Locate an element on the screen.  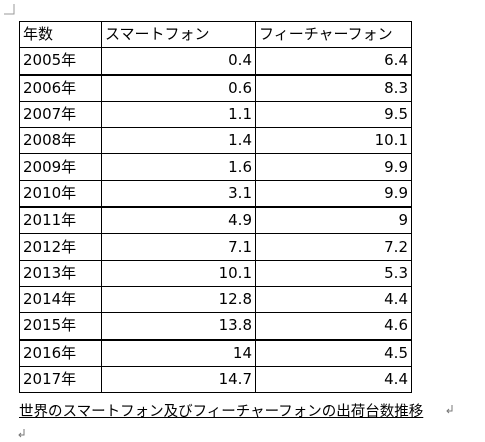
table-cell: 12.8 is located at coordinates (178, 299).